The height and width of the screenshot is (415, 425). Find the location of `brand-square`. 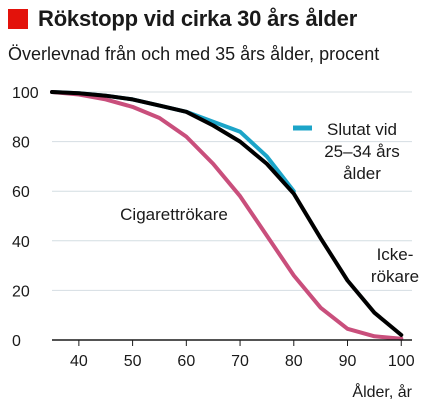

brand-square is located at coordinates (18, 19).